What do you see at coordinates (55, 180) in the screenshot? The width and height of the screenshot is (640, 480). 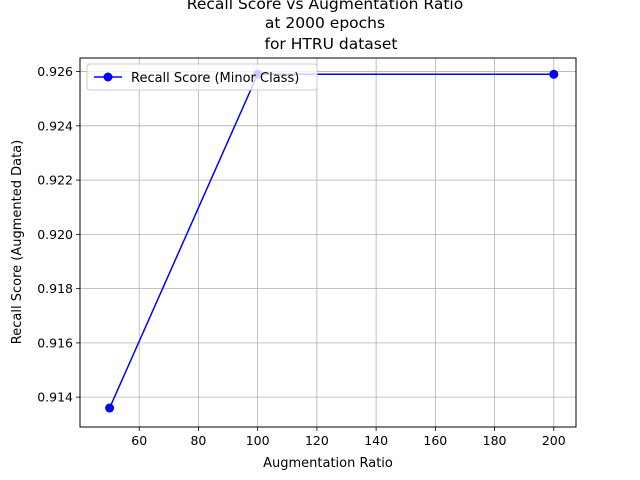 I see `y-tick-label: 0.922` at bounding box center [55, 180].